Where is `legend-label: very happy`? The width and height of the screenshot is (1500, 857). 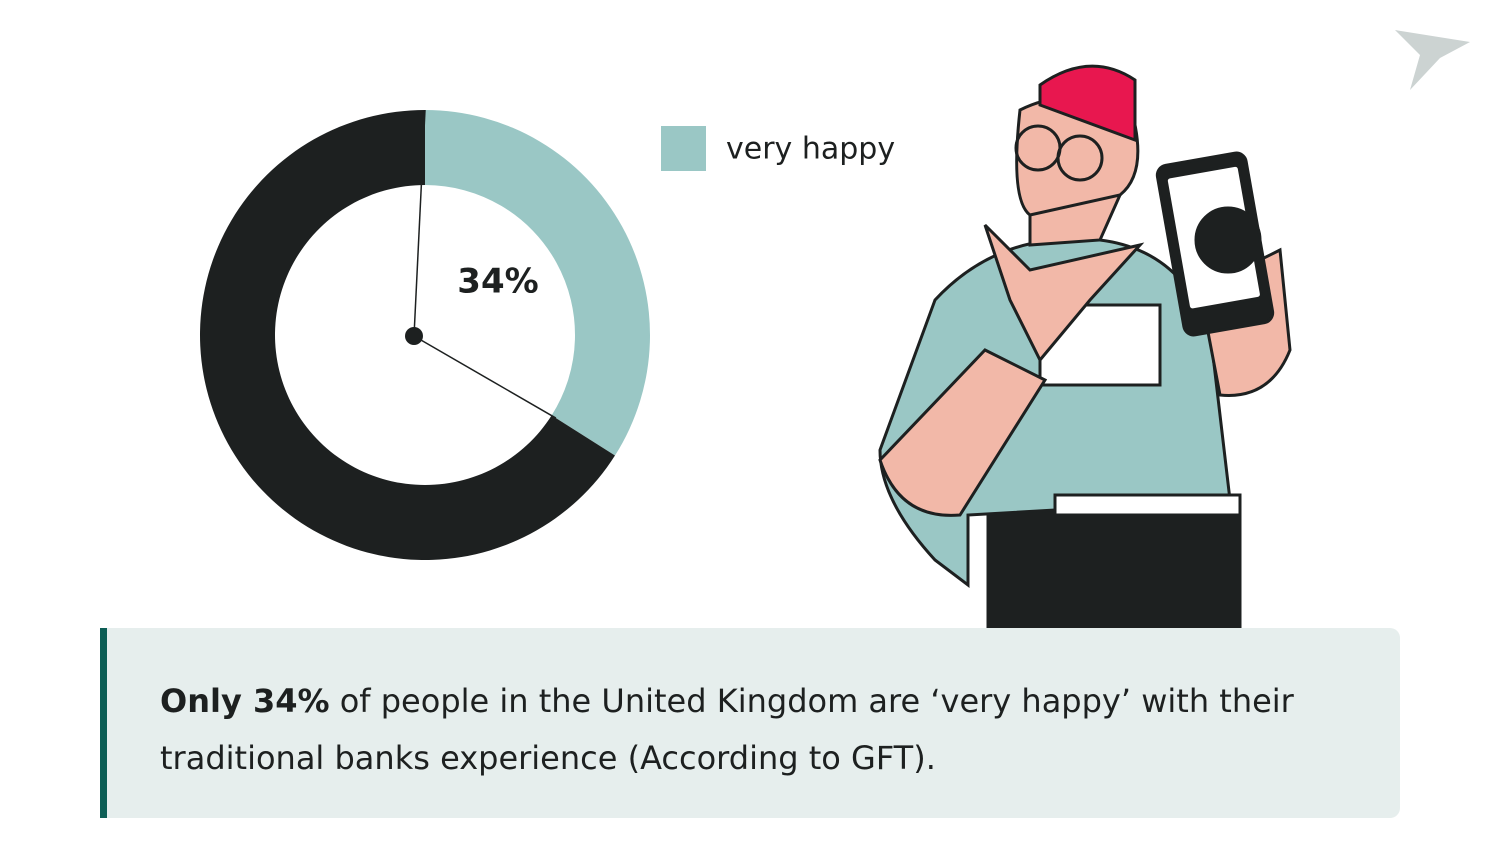
legend-label: very happy is located at coordinates (810, 149).